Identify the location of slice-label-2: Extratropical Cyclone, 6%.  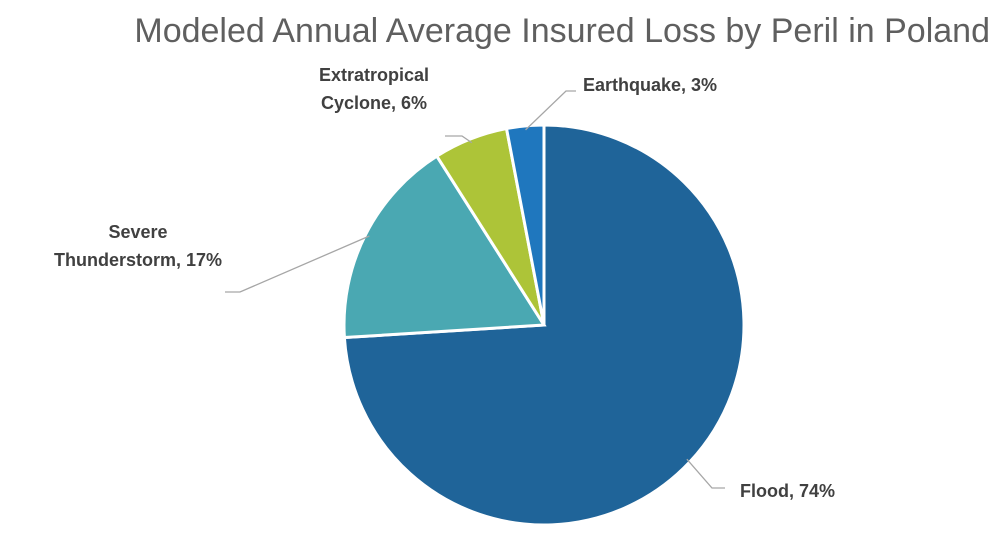
(374, 89).